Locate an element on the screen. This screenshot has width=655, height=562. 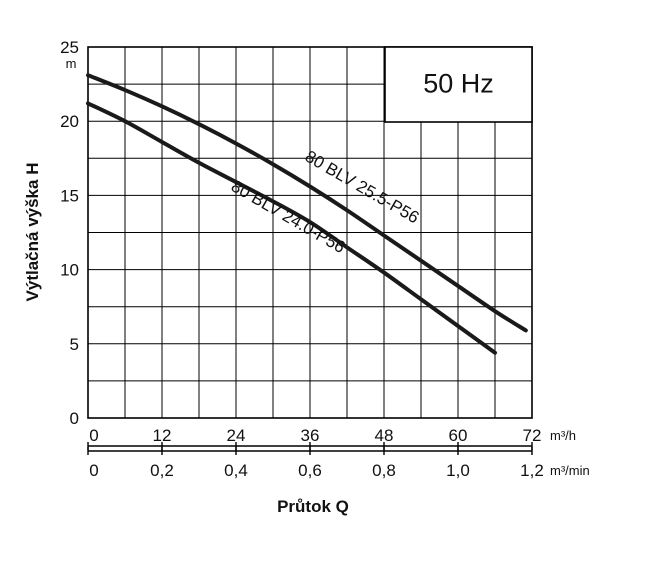
frequency-badge: 50 Hz is located at coordinates (458, 84).